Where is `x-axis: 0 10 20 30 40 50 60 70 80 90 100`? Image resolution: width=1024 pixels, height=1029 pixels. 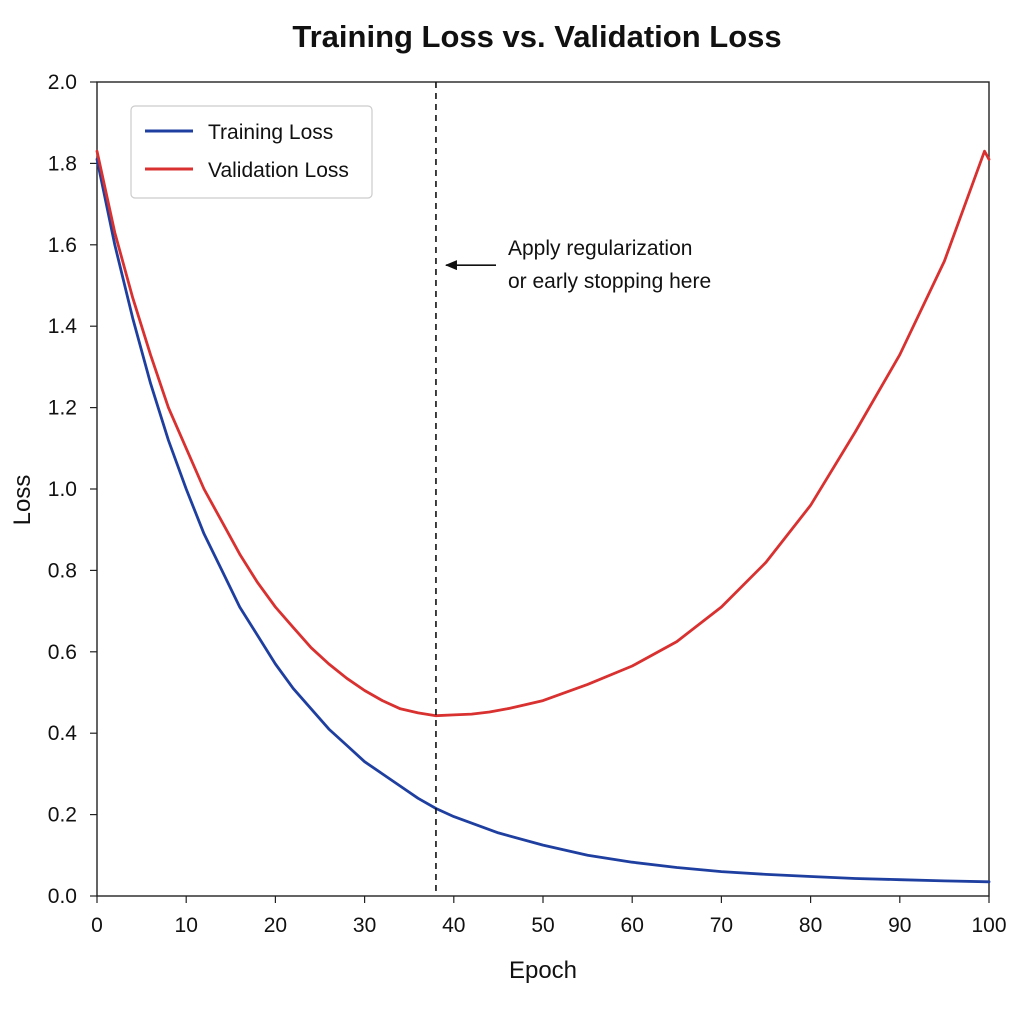 x-axis: 0 10 20 30 40 50 60 70 80 90 100 is located at coordinates (549, 916).